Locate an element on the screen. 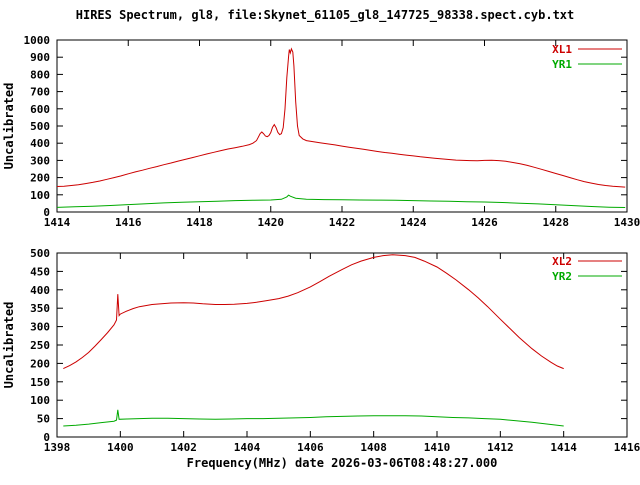  x-tick-label: 1414 is located at coordinates (563, 447).